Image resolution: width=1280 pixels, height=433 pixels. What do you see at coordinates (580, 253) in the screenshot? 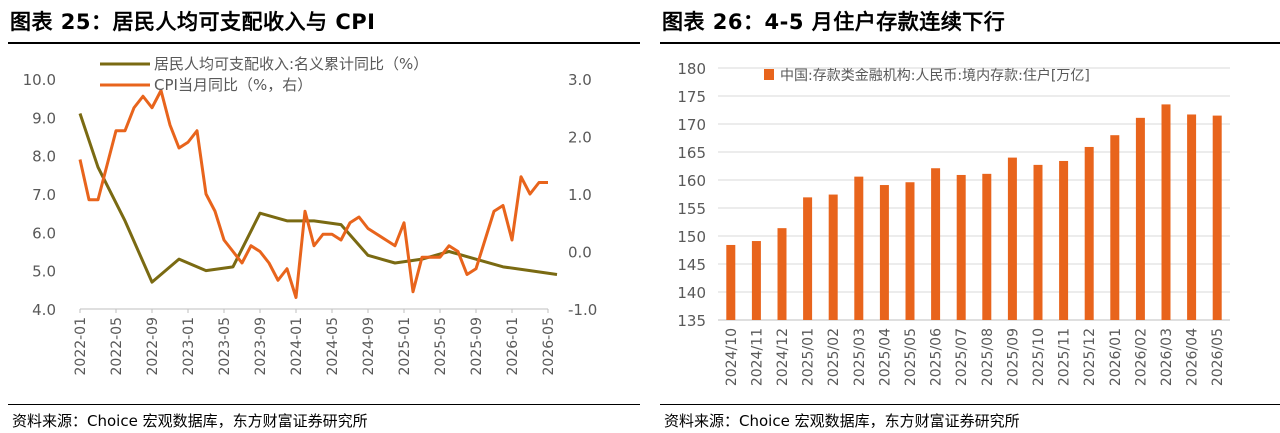
I see `right-y-tick-label: 0.0` at bounding box center [580, 253].